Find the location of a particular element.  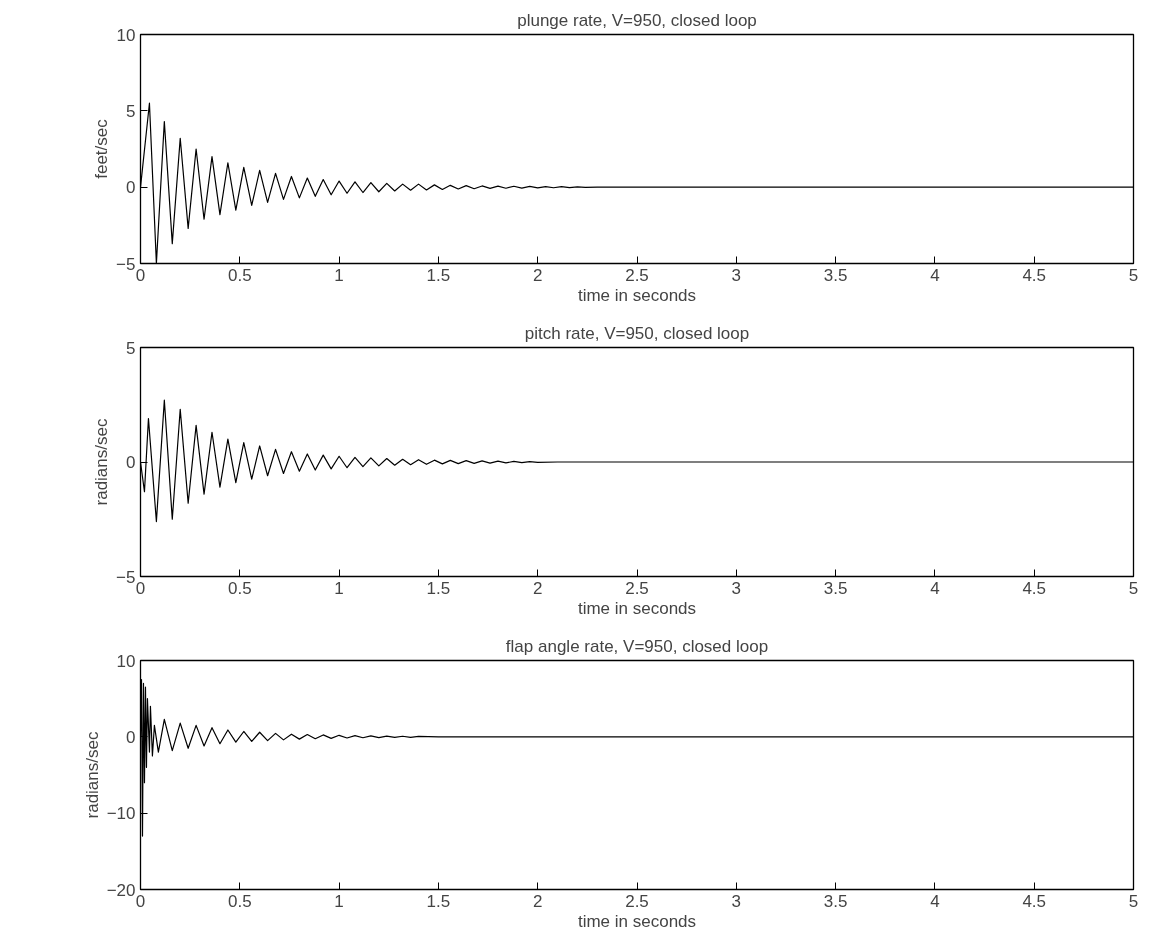

chart-title: pitch rate, V=950, closed loop is located at coordinates (637, 333).